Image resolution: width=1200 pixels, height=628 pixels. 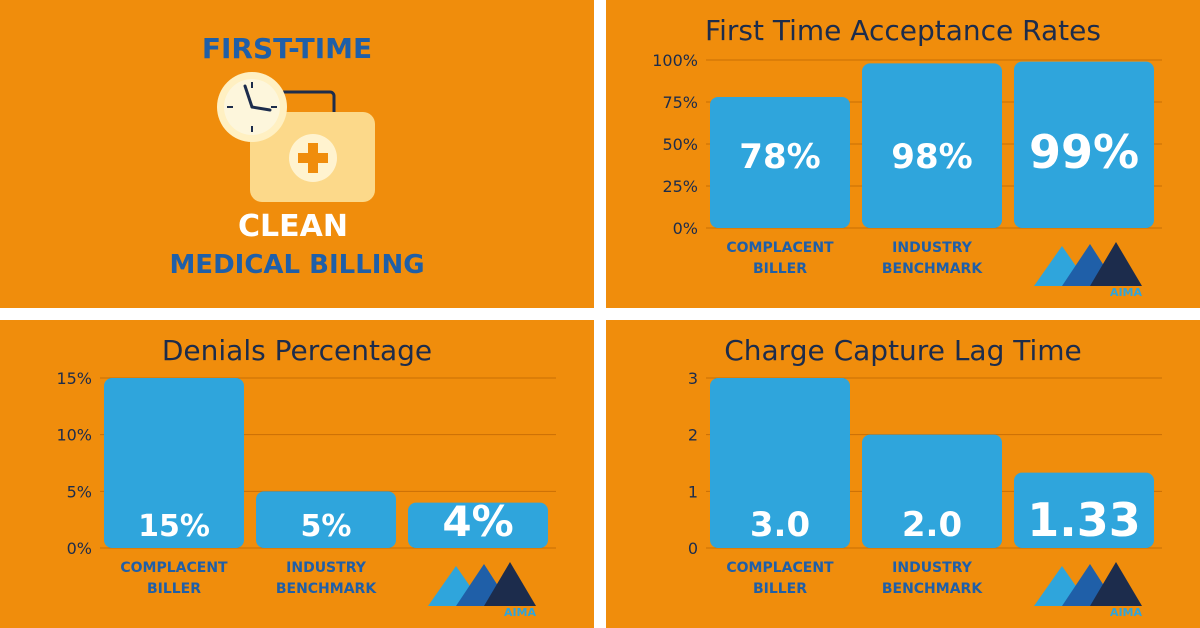 I want to click on data-label: 99%, so click(x=1084, y=152).